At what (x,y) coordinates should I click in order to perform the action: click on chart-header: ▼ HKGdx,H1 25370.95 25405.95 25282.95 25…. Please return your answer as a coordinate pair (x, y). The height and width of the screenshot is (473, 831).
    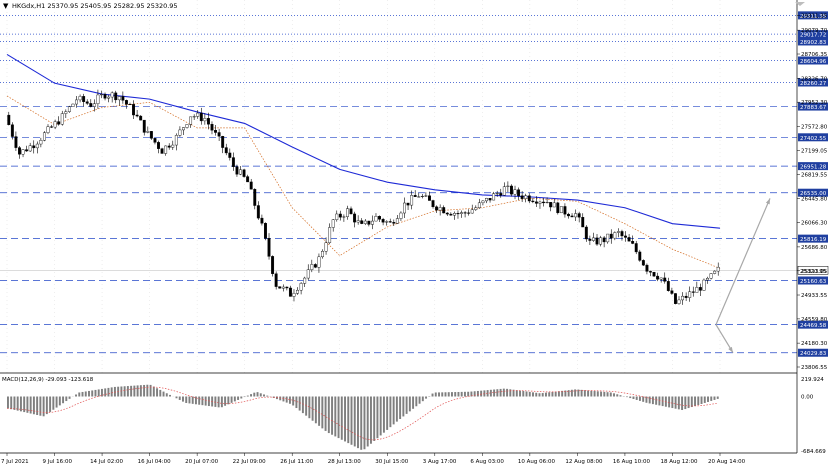
    Looking at the image, I should click on (90, 6).